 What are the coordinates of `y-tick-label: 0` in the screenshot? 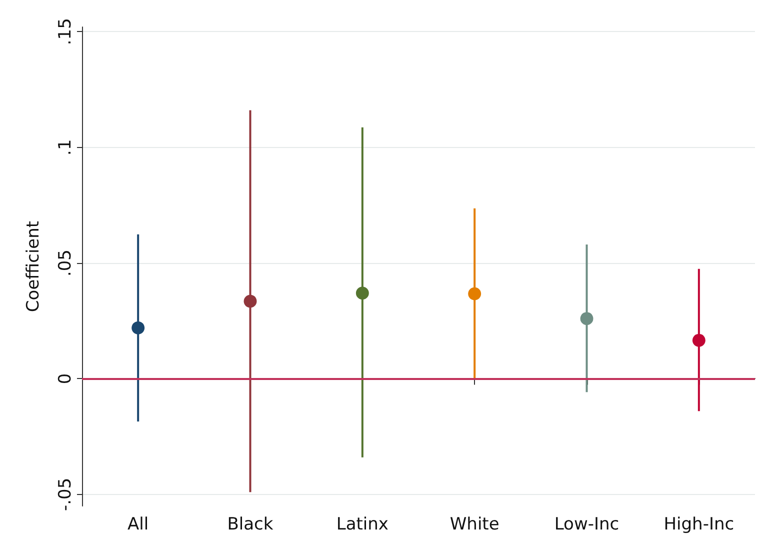 It's located at (66, 378).